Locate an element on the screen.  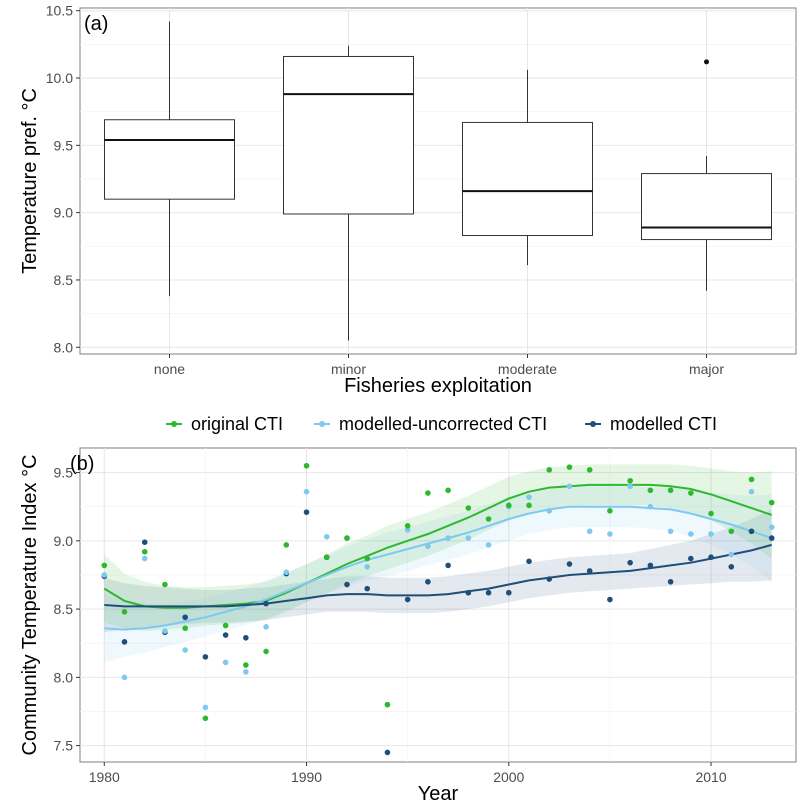
panel-b-y-tick-label: 8.5 is located at coordinates (64, 609).